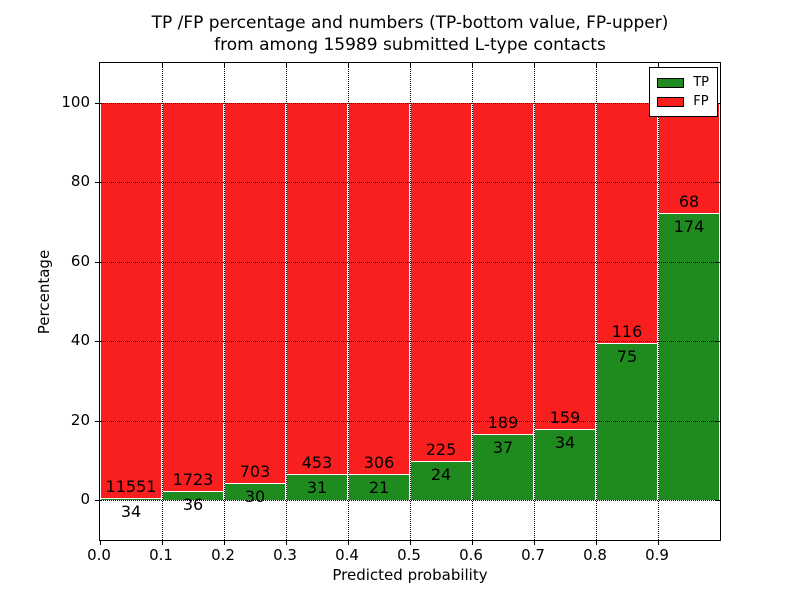 Image resolution: width=800 pixels, height=600 pixels. I want to click on fp-count-label: 225, so click(441, 449).